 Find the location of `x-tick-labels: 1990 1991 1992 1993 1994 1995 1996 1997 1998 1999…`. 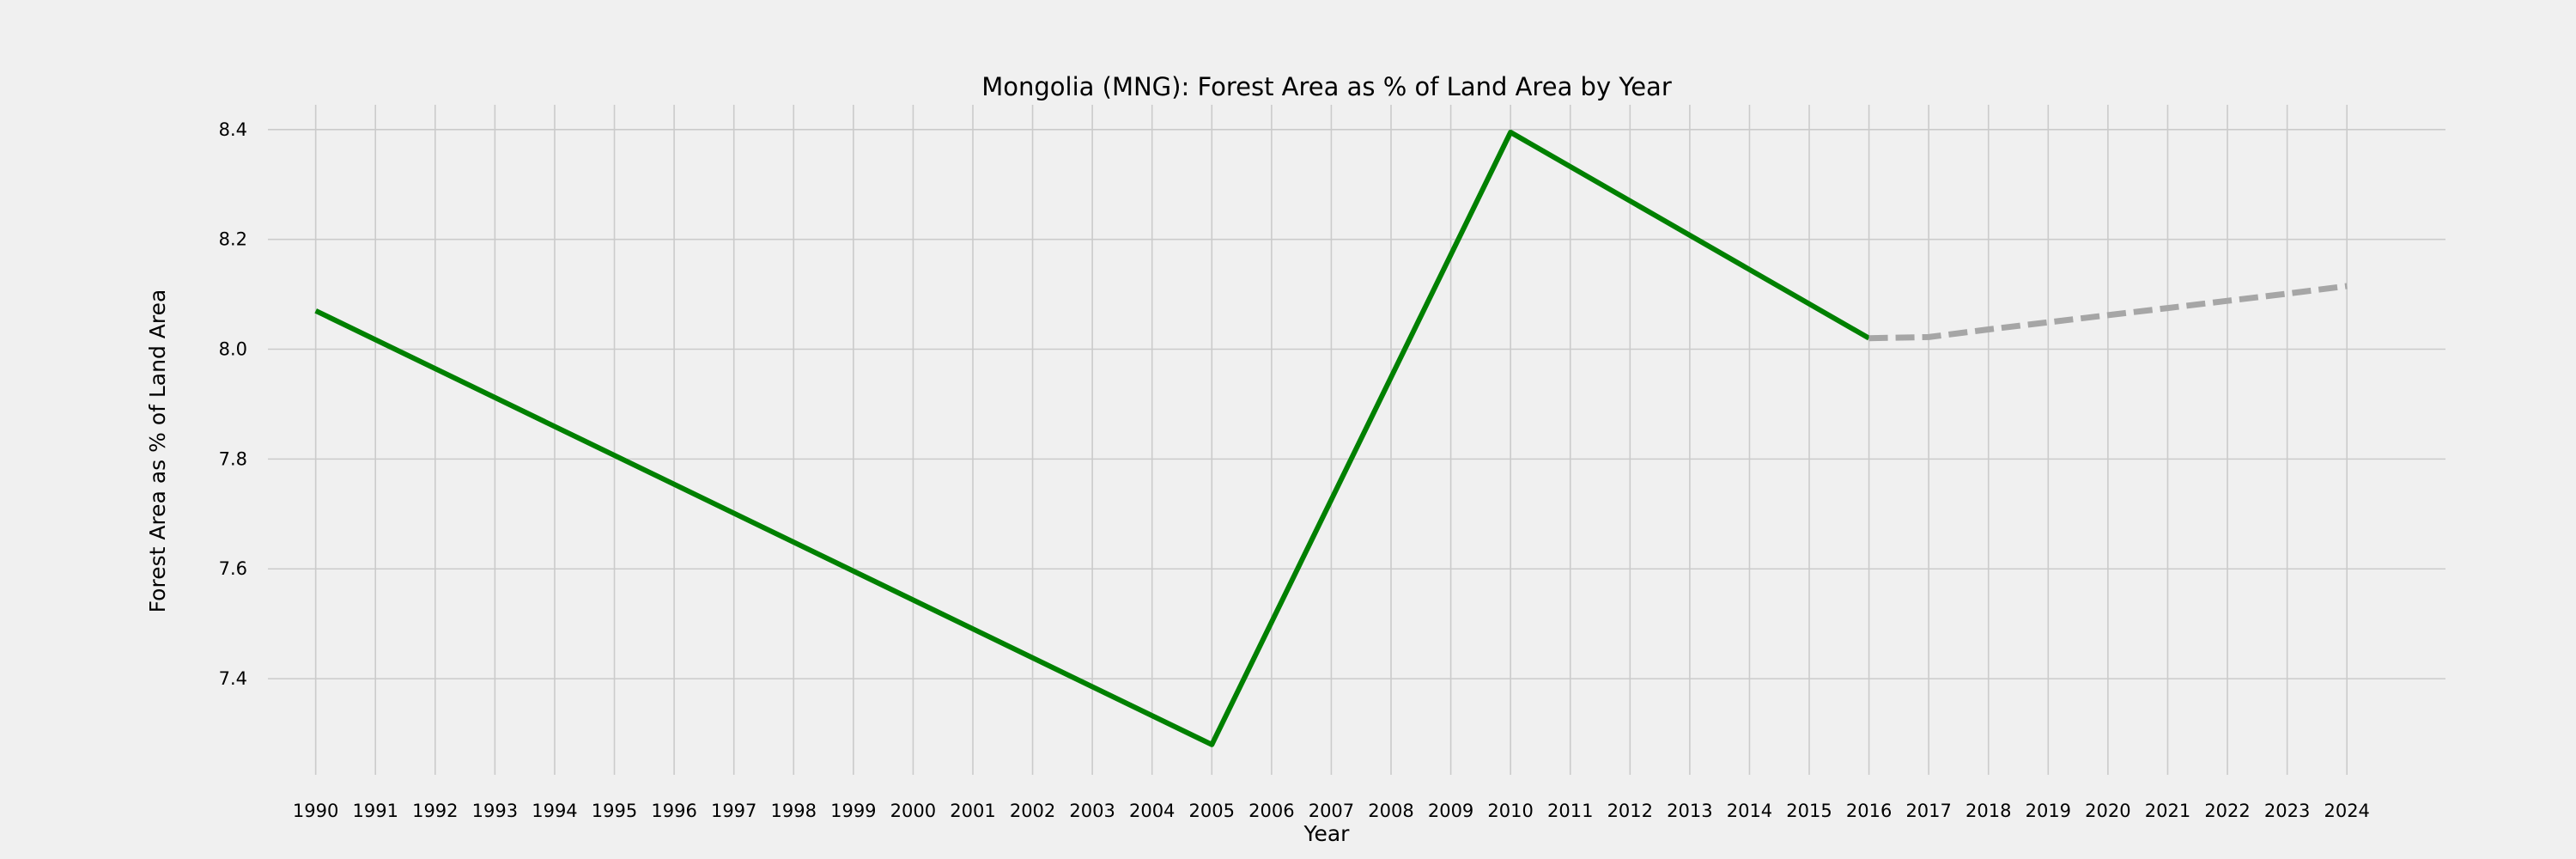

x-tick-labels: 1990 1991 1992 1993 1994 1995 1996 1997 1998 1999… is located at coordinates (1331, 811).